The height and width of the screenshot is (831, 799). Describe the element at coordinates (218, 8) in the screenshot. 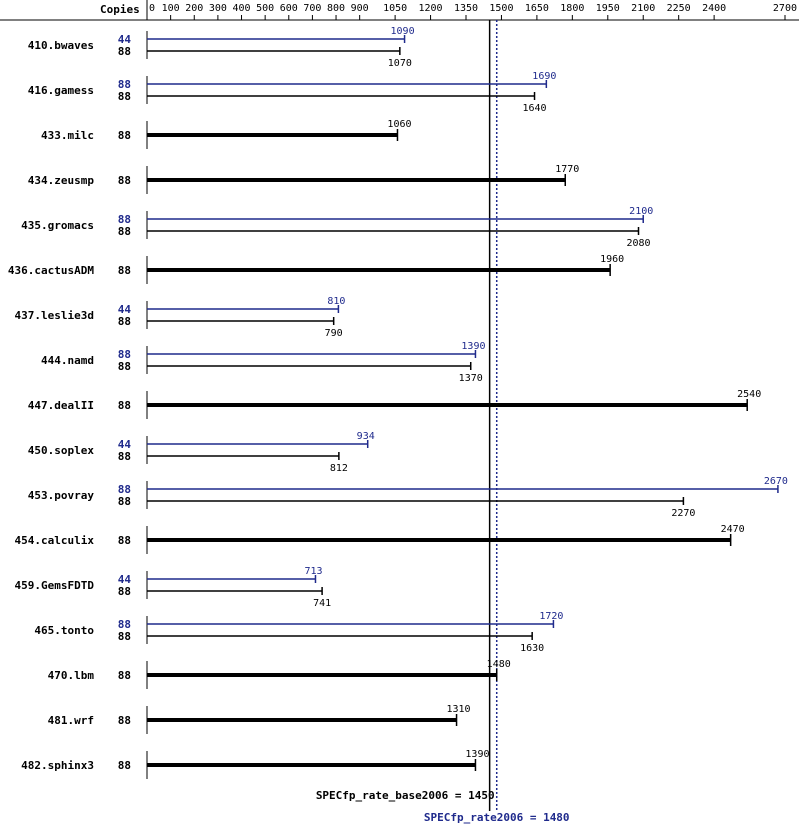

I see `x-tick-label: 300` at that location.